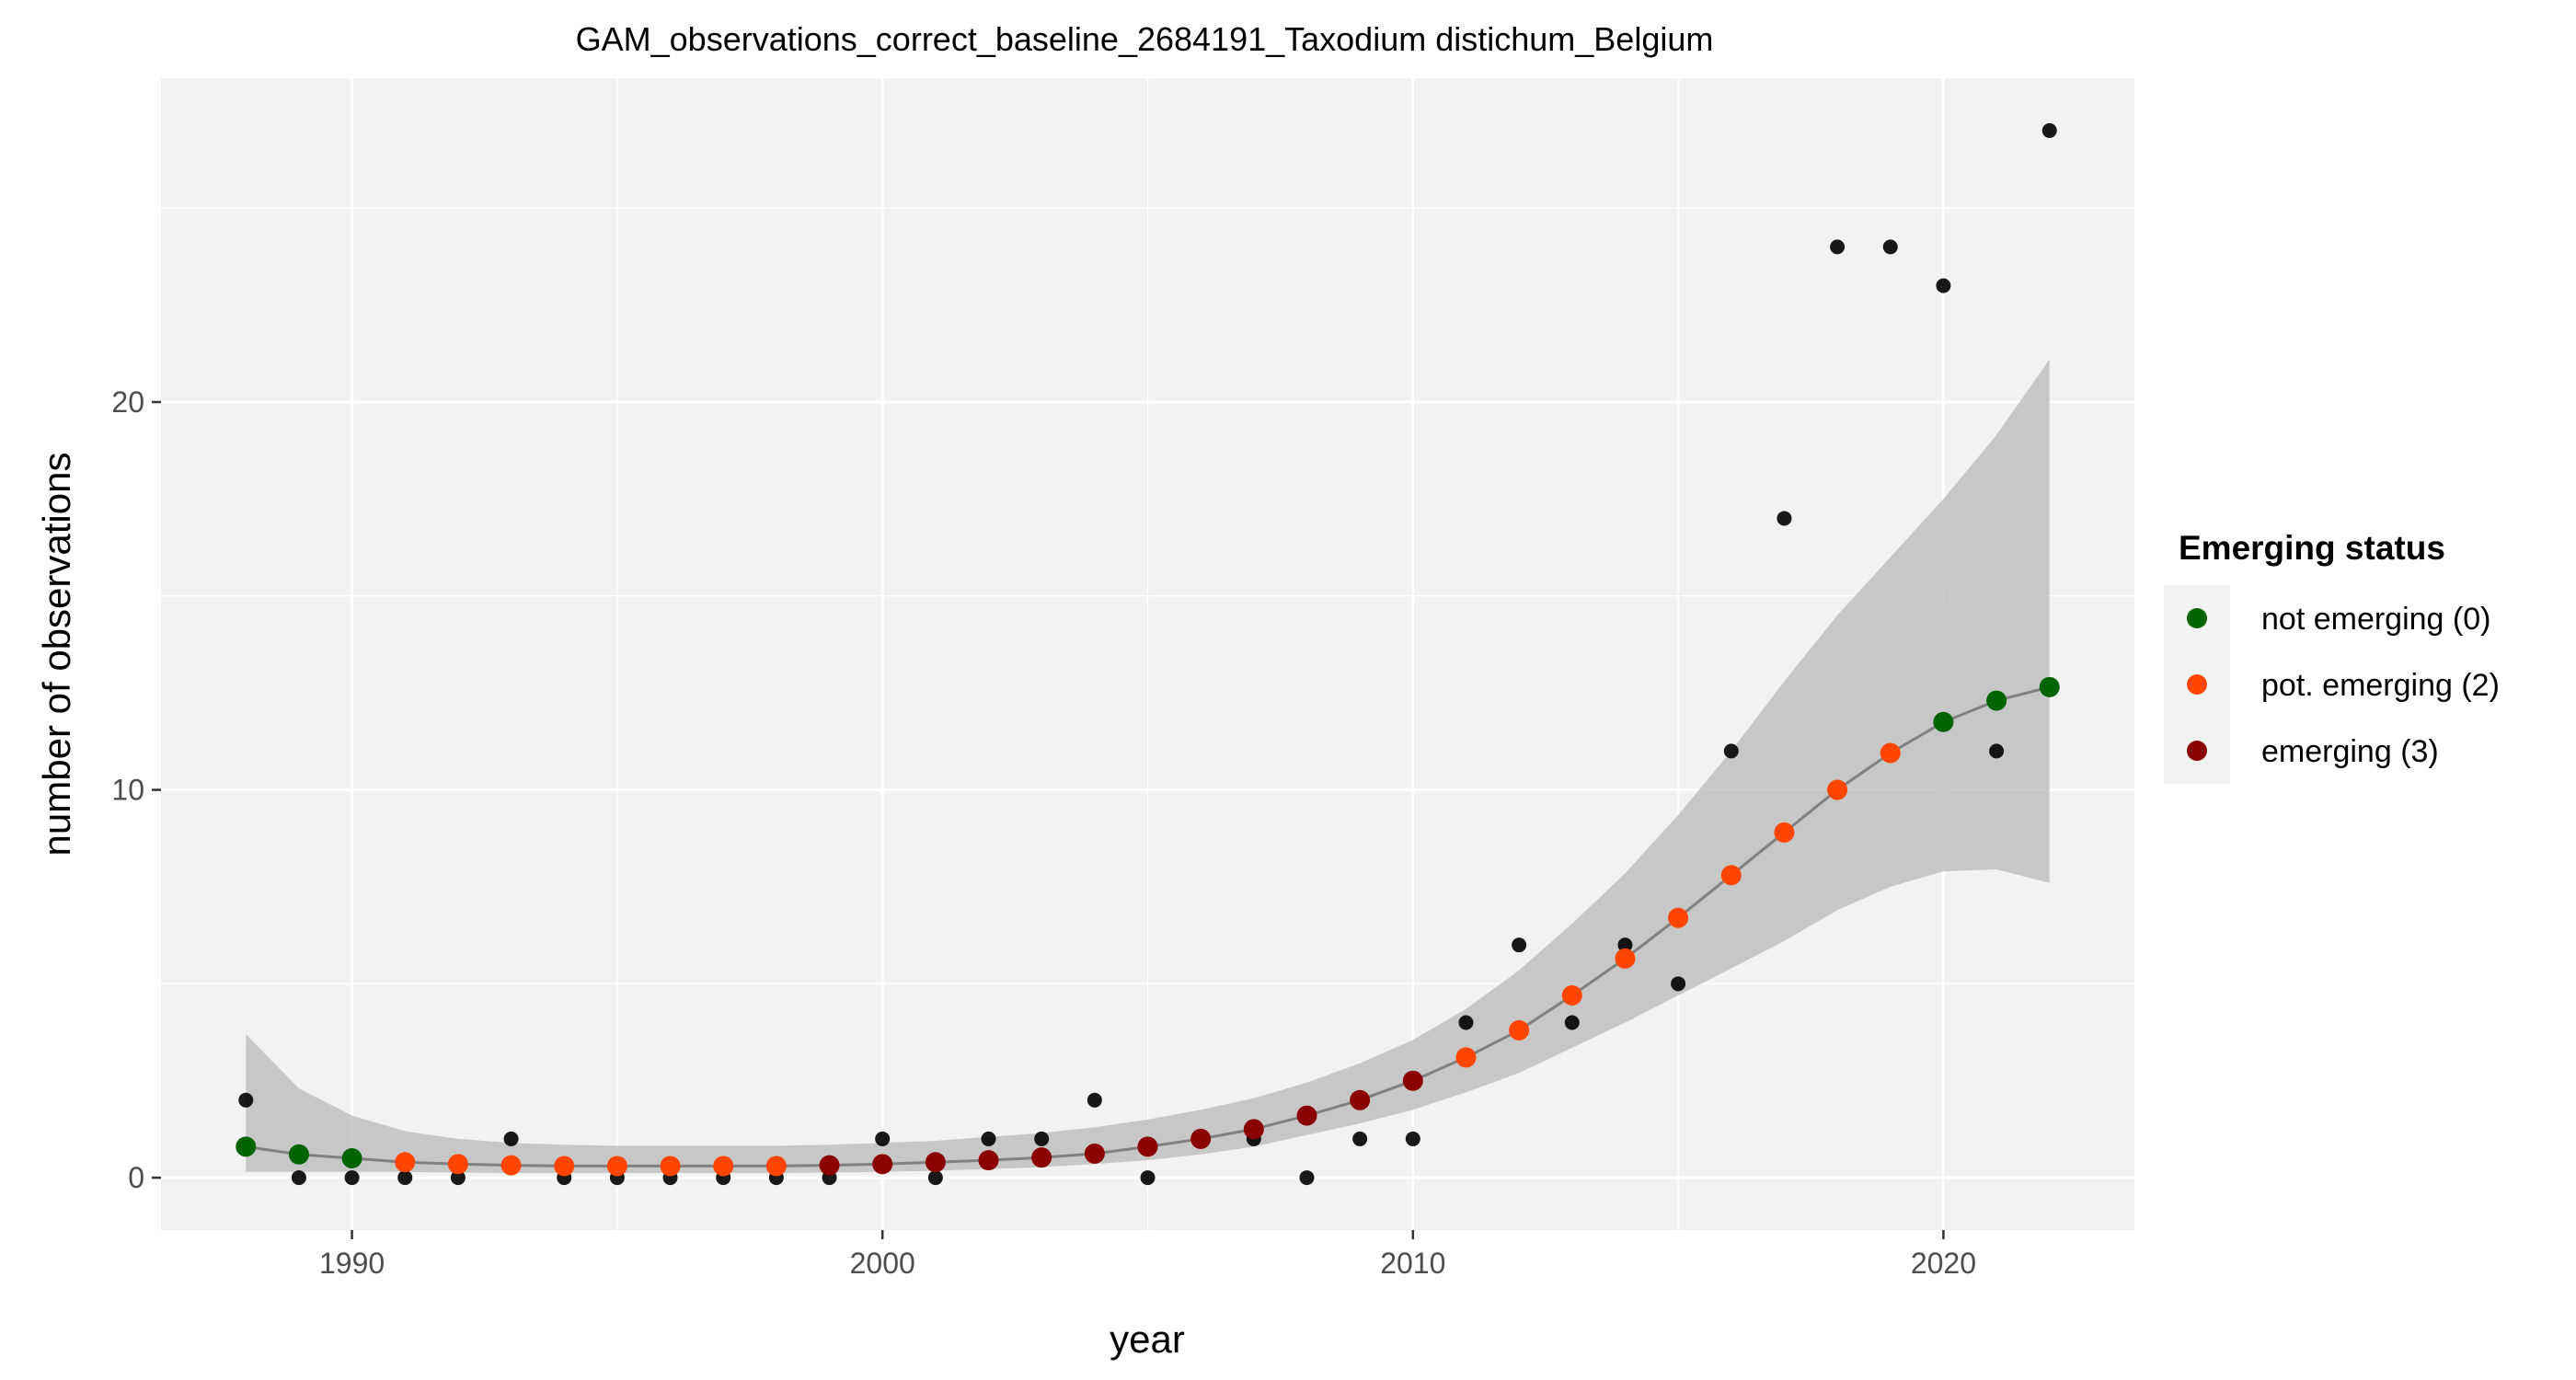  What do you see at coordinates (127, 402) in the screenshot?
I see `y-tick-label: 20` at bounding box center [127, 402].